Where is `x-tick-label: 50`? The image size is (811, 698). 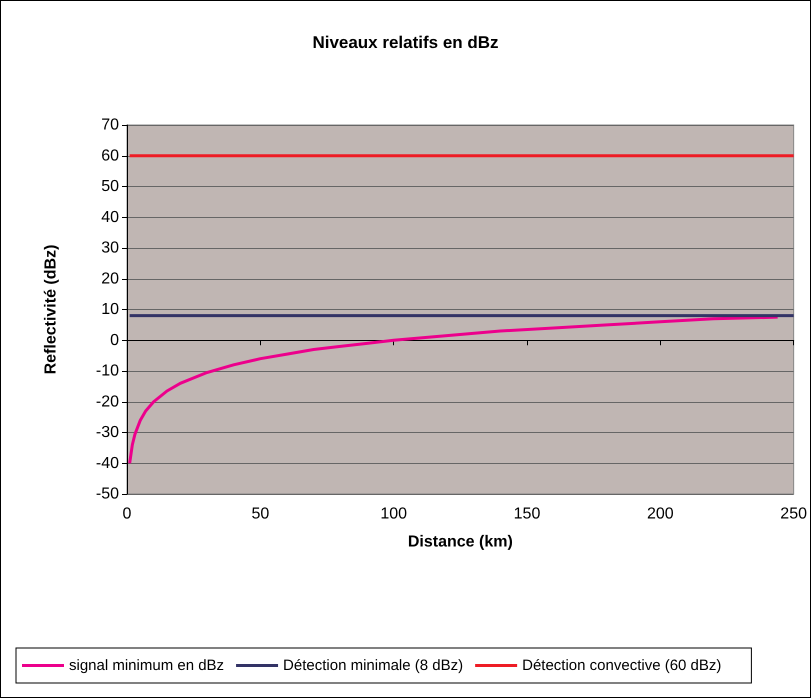
x-tick-label: 50 is located at coordinates (260, 514).